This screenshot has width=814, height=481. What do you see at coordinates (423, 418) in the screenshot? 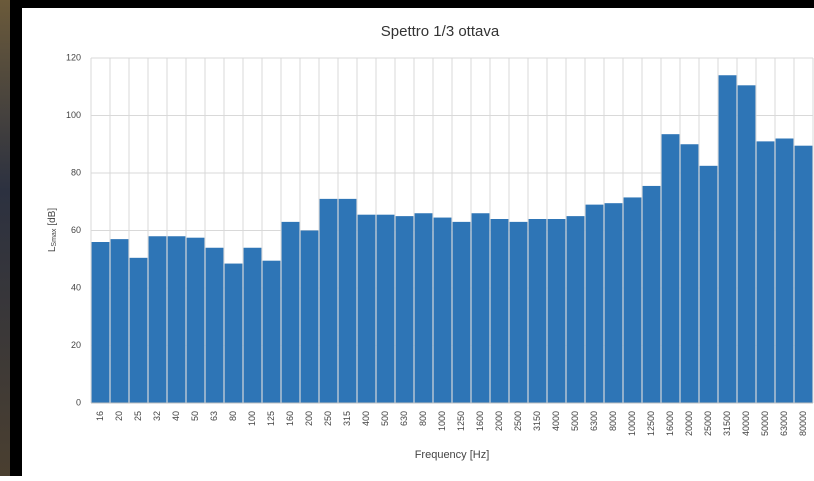
I see `x-tick-label: 800` at bounding box center [423, 418].